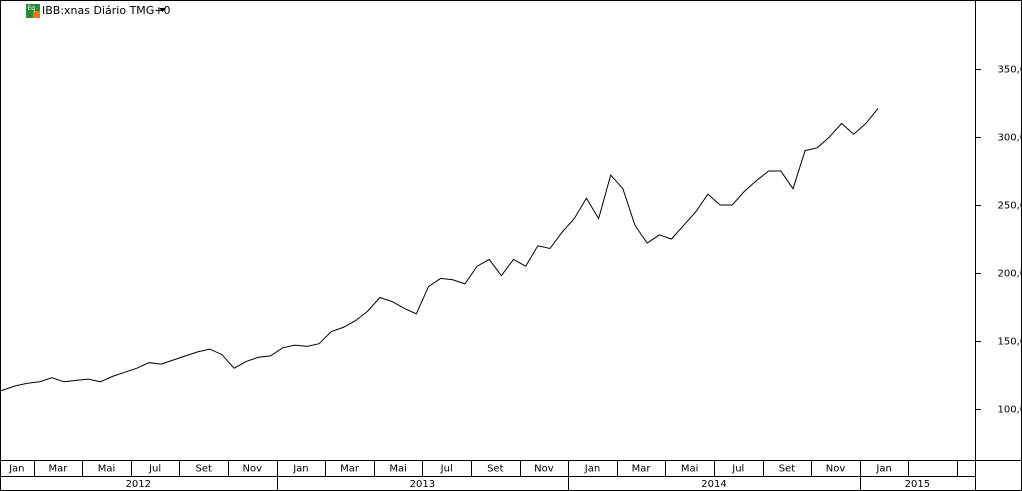 This screenshot has height=491, width=1022. I want to click on y-tick-label: 100,00, so click(1010, 410).